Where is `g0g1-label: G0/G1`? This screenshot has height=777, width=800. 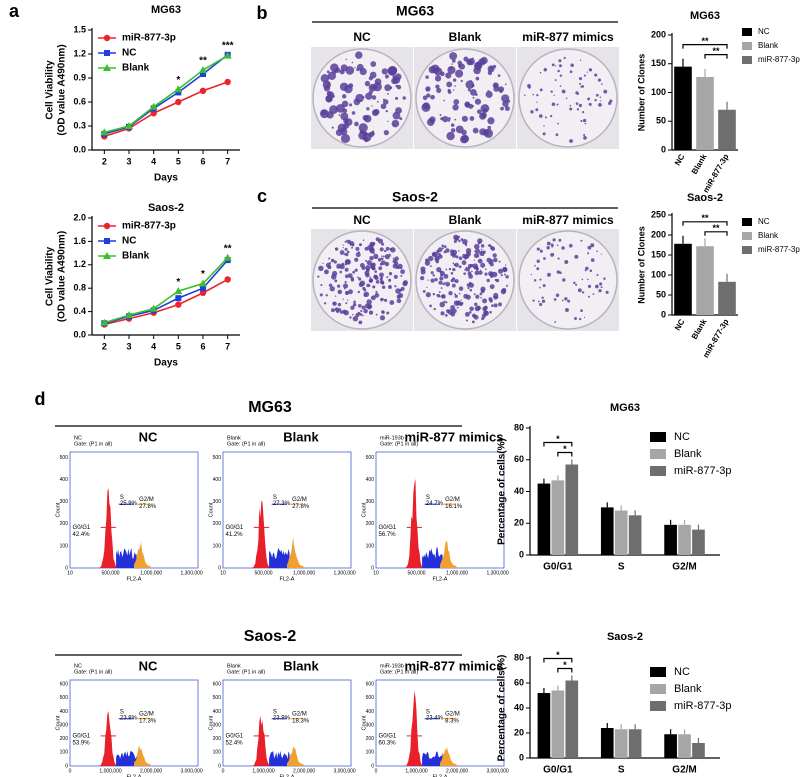 g0g1-label: G0/G1 is located at coordinates (82, 736).